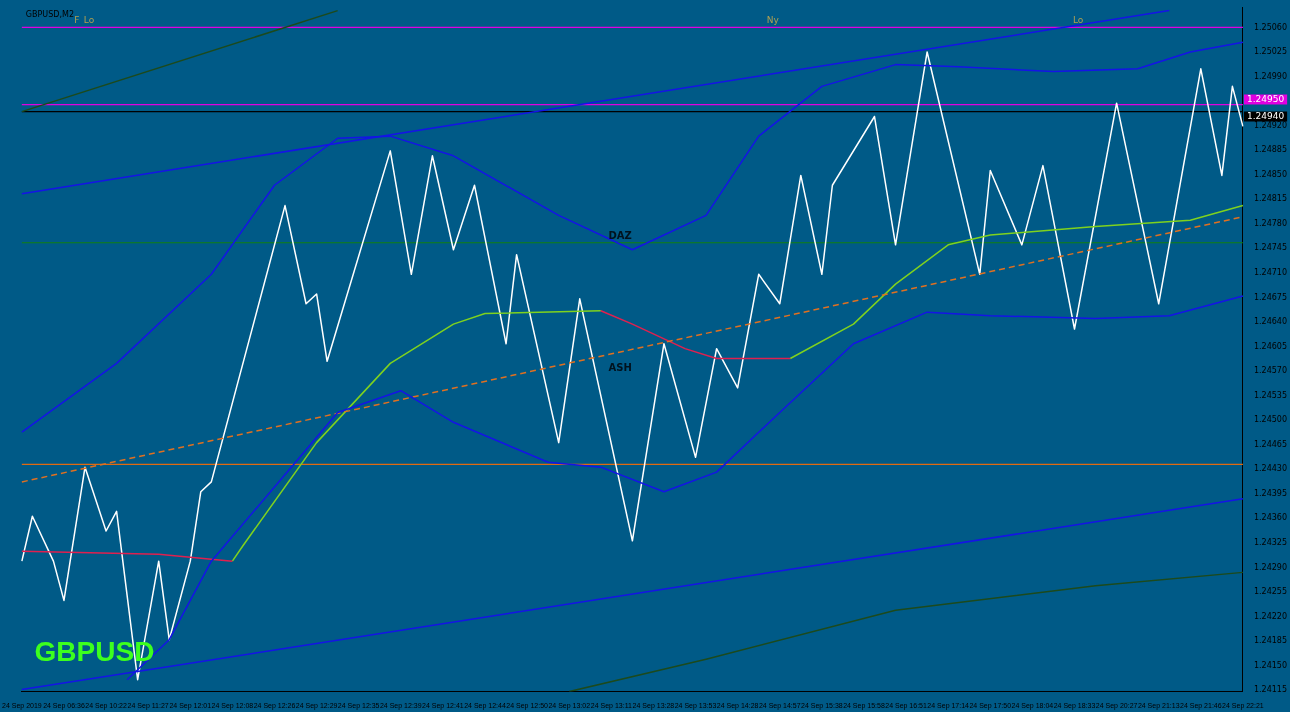 Image resolution: width=1290 pixels, height=712 pixels. Describe the element at coordinates (1265, 98) in the screenshot. I see `ref-line-label: 1.24950` at that location.